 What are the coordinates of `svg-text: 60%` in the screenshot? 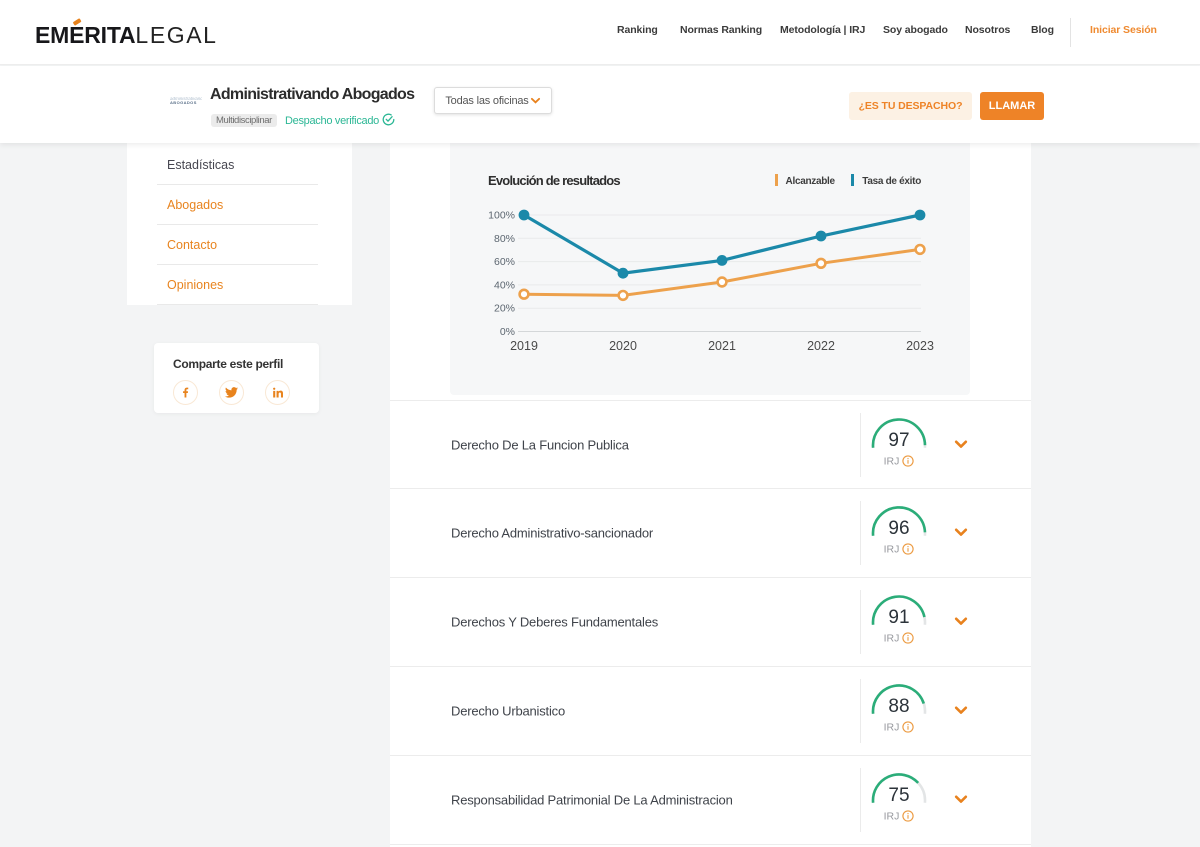 It's located at (504, 262).